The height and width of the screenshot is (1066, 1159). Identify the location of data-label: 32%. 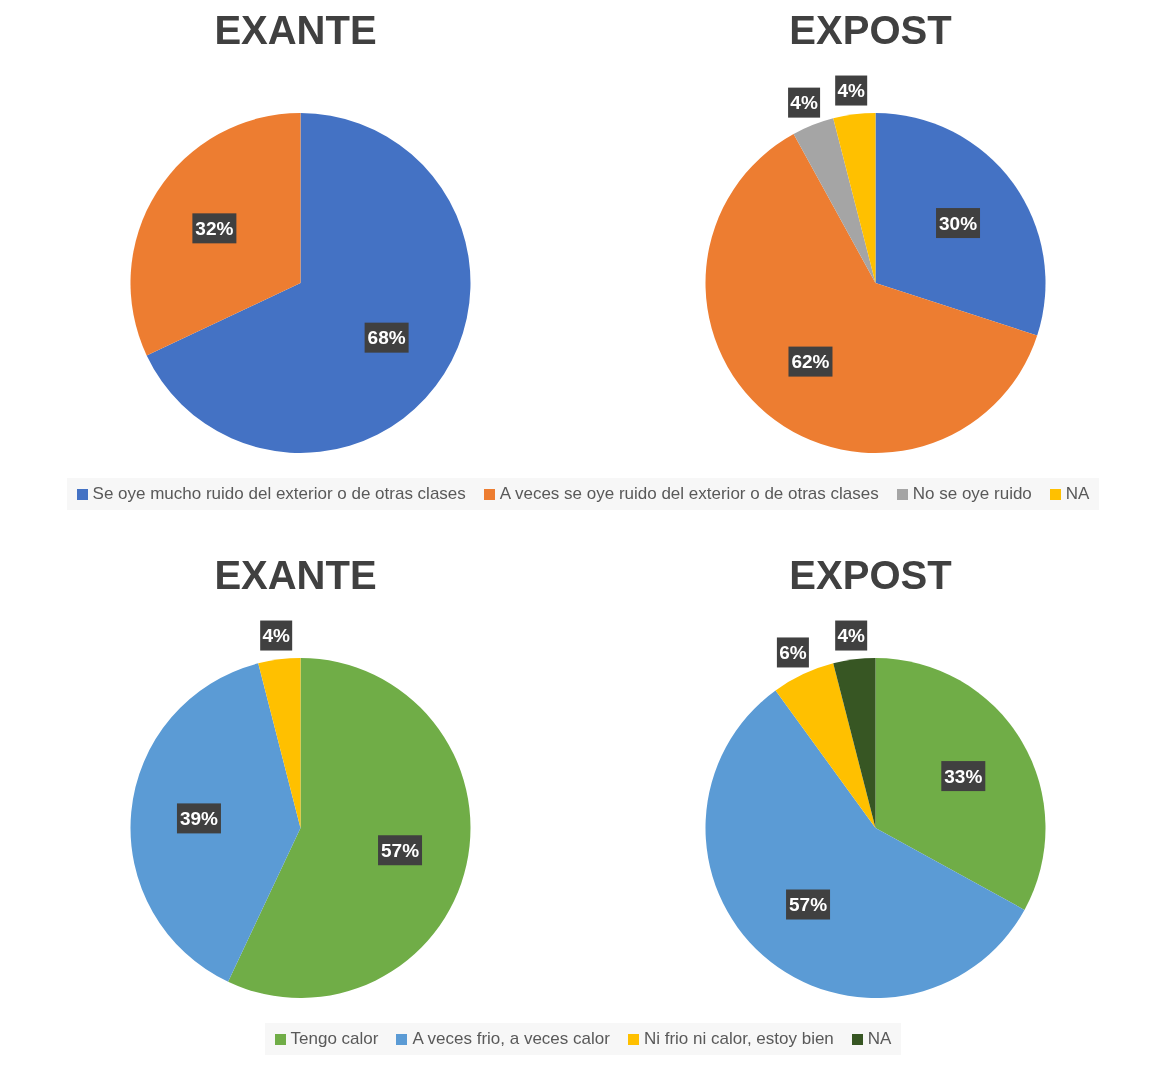
(214, 228).